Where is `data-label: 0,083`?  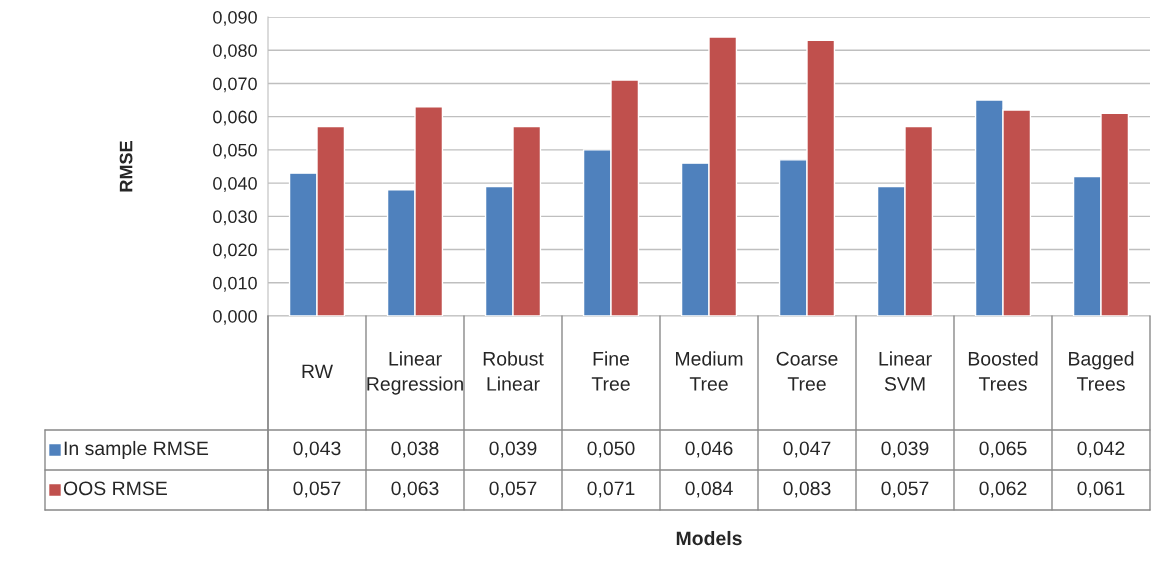 data-label: 0,083 is located at coordinates (807, 489).